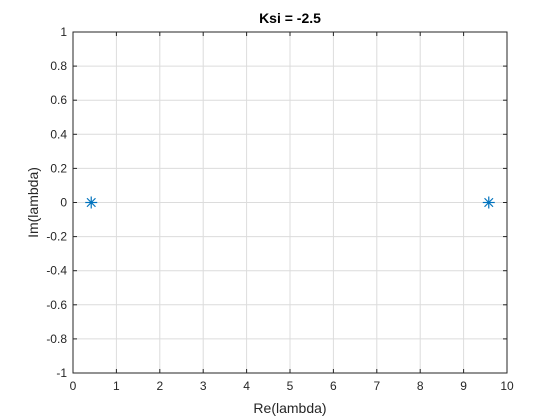 Image resolution: width=560 pixels, height=420 pixels. I want to click on y-tick-label: 0.4, so click(58, 134).